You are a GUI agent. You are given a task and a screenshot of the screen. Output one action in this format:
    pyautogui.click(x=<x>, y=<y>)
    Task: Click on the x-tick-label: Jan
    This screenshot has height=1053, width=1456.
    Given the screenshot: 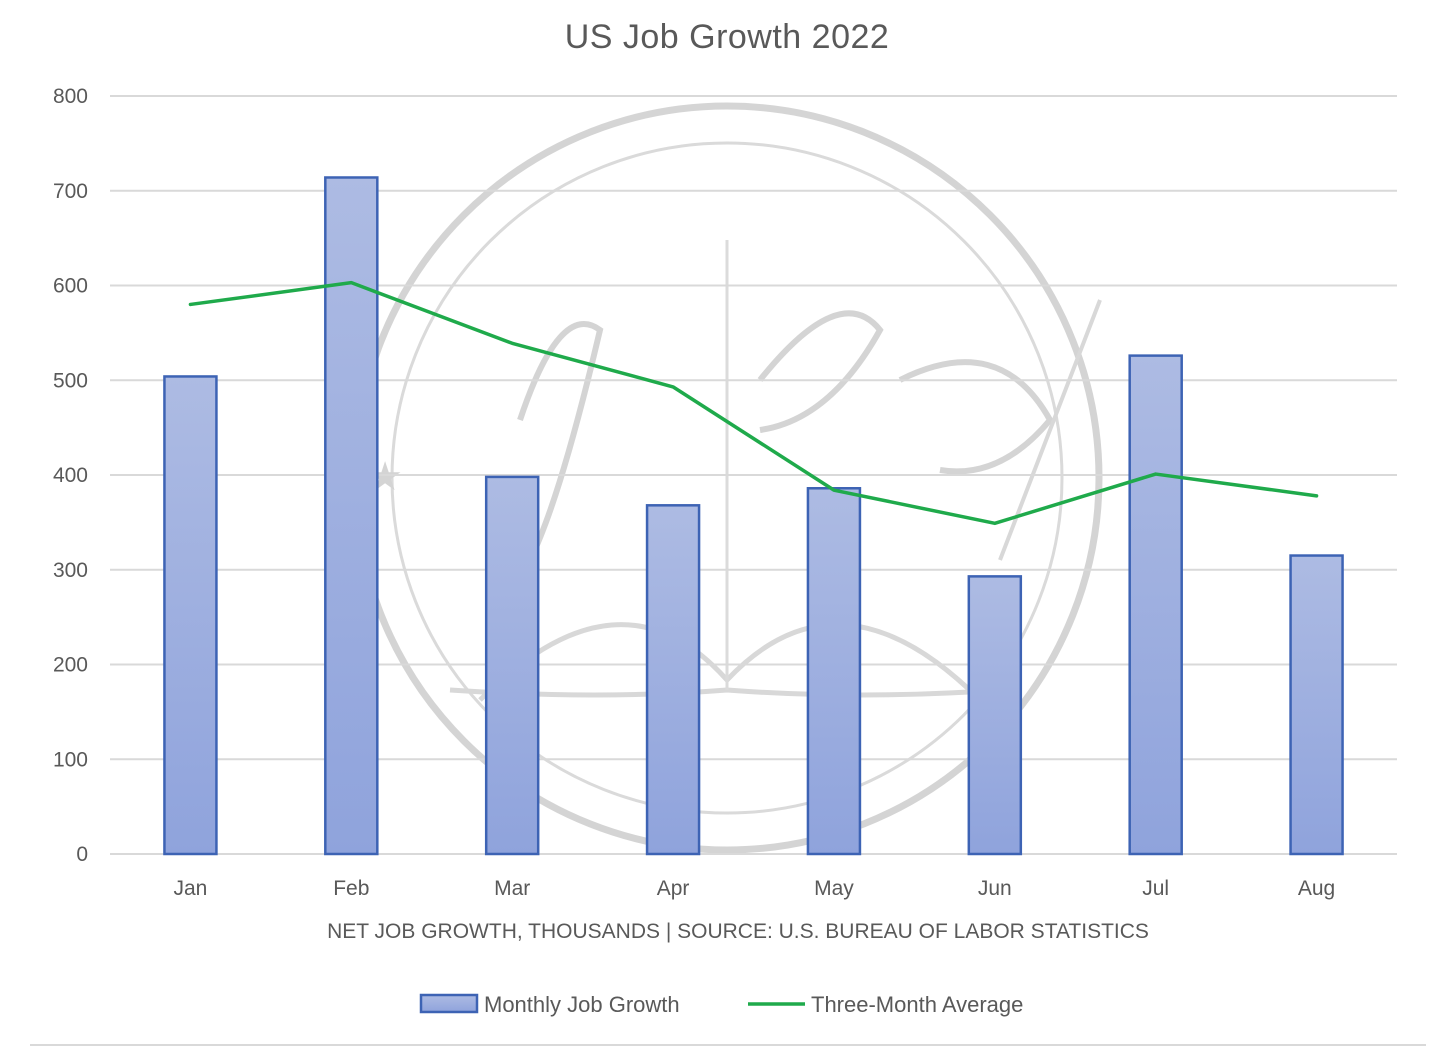 What is the action you would take?
    pyautogui.click(x=191, y=888)
    